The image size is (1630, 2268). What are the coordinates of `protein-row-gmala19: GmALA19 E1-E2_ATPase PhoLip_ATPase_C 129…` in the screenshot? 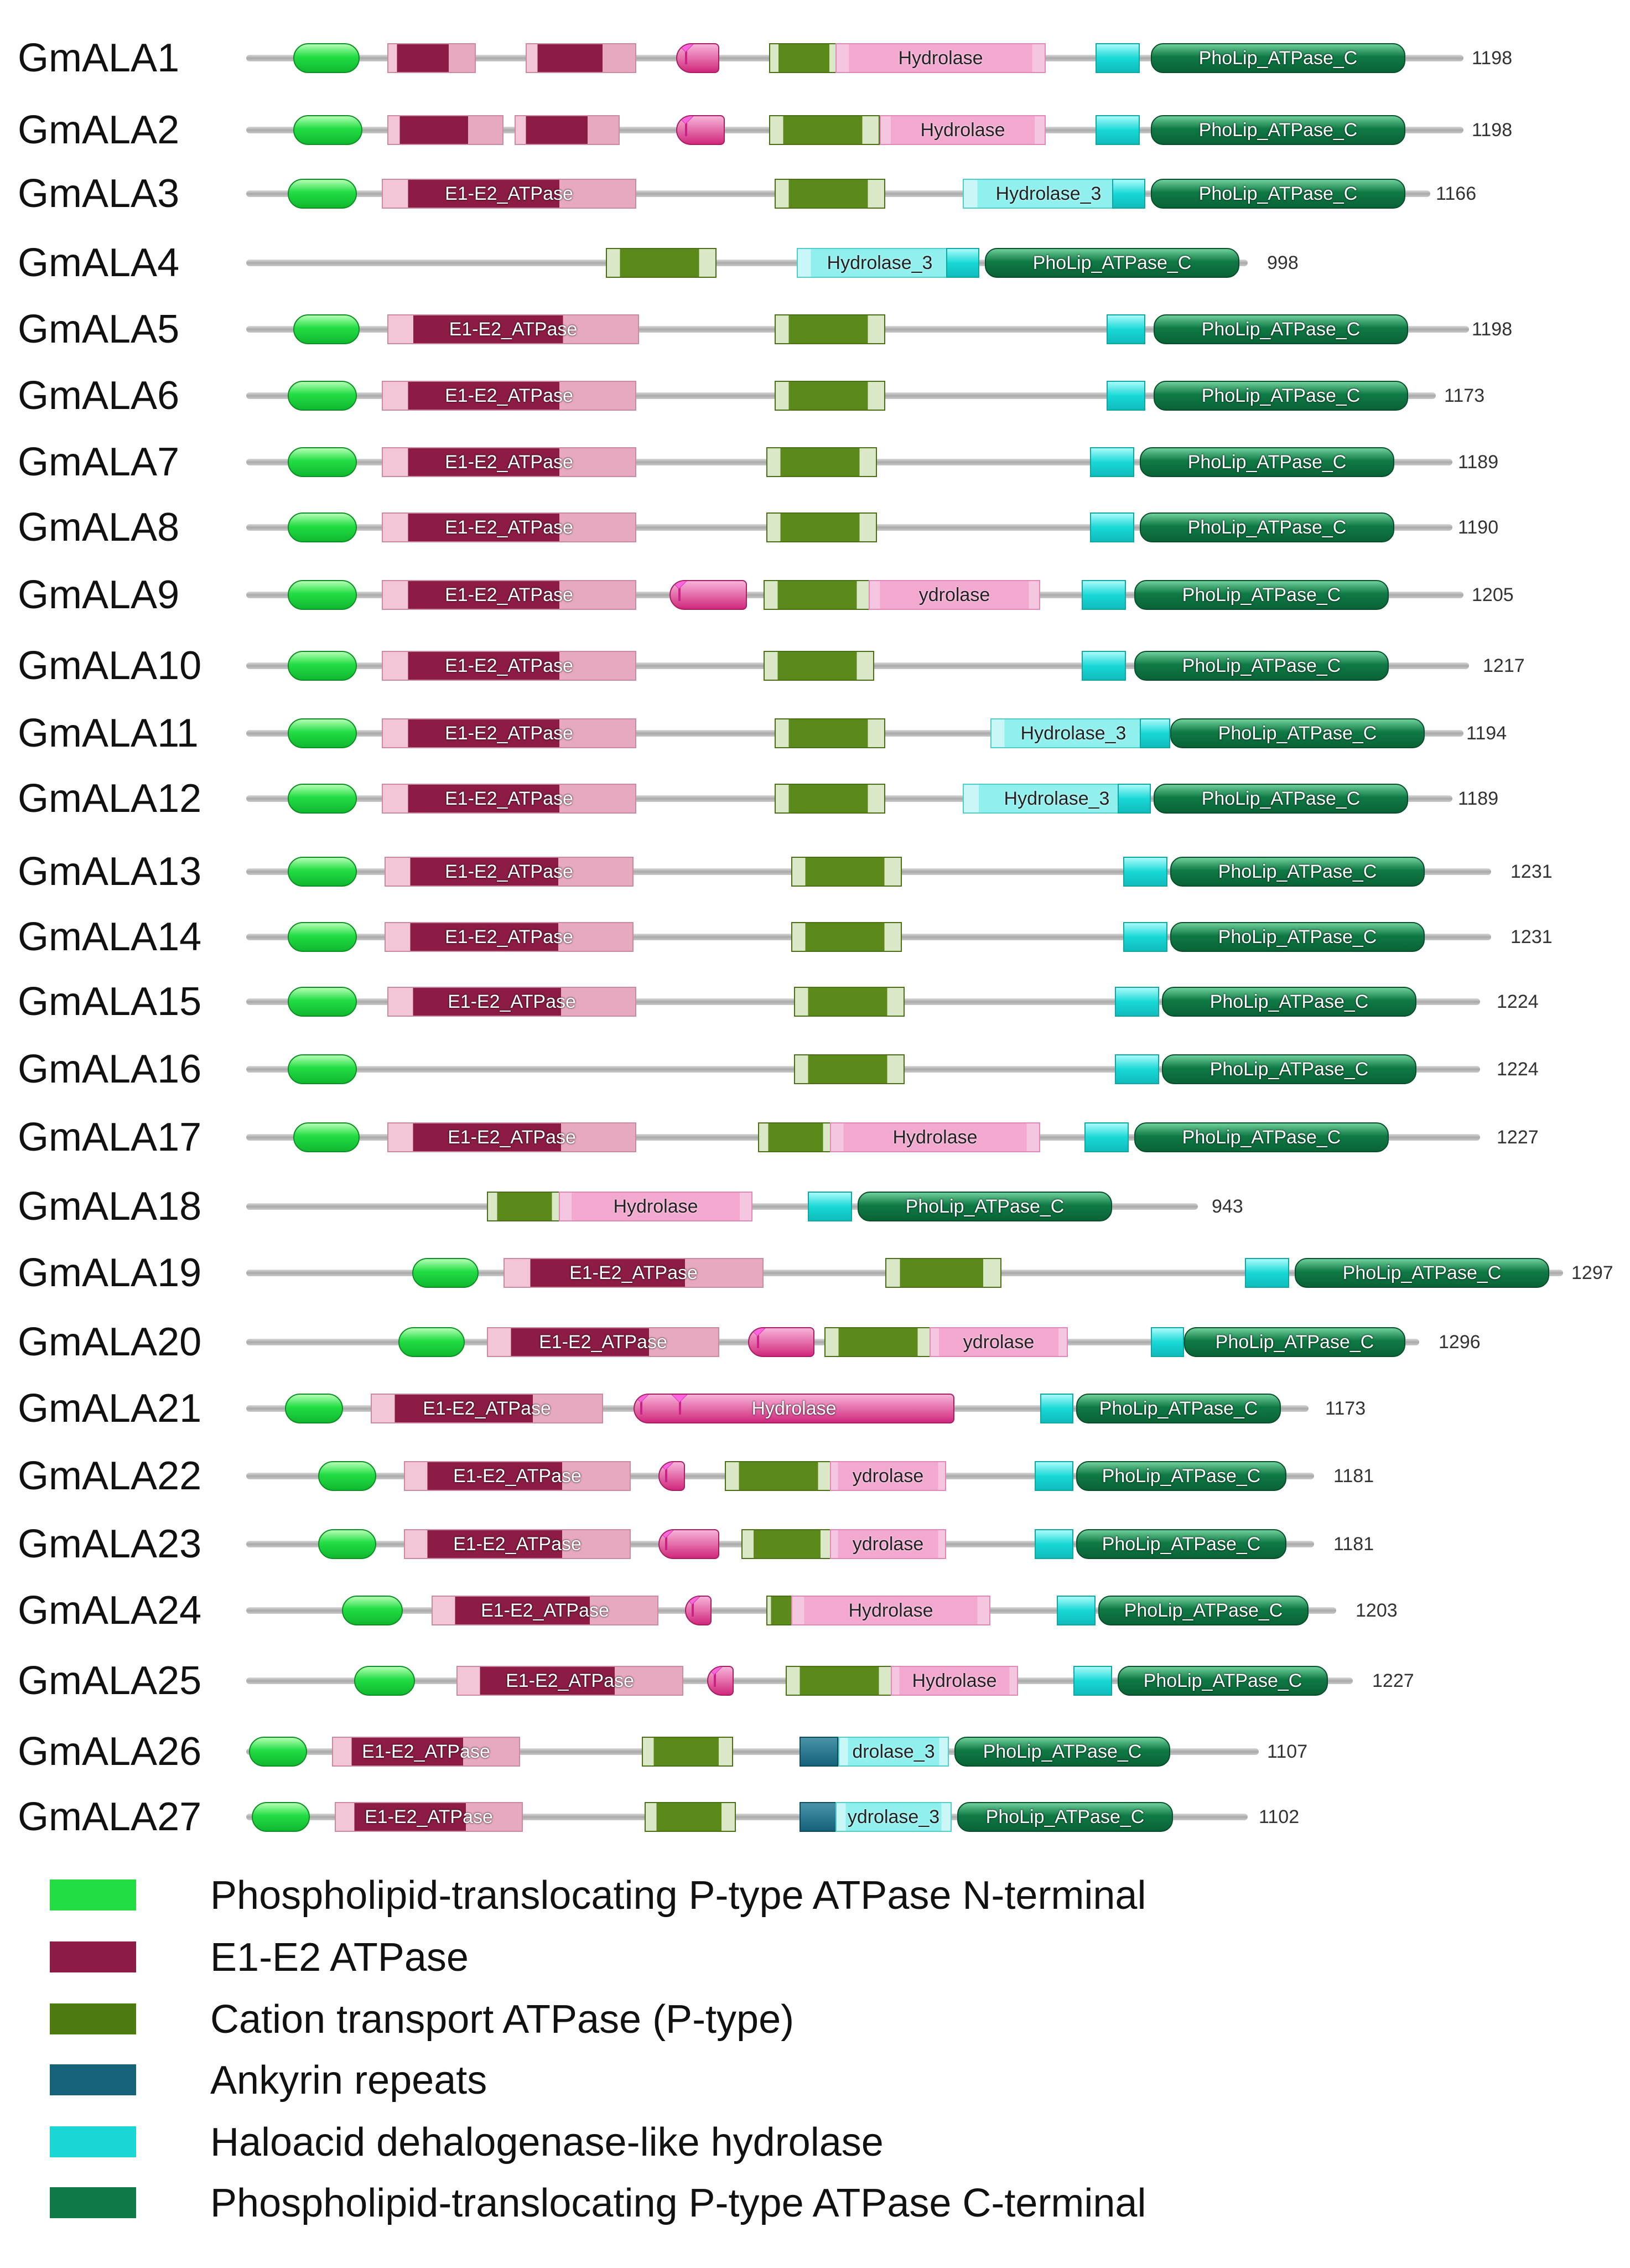 It's located at (815, 1272).